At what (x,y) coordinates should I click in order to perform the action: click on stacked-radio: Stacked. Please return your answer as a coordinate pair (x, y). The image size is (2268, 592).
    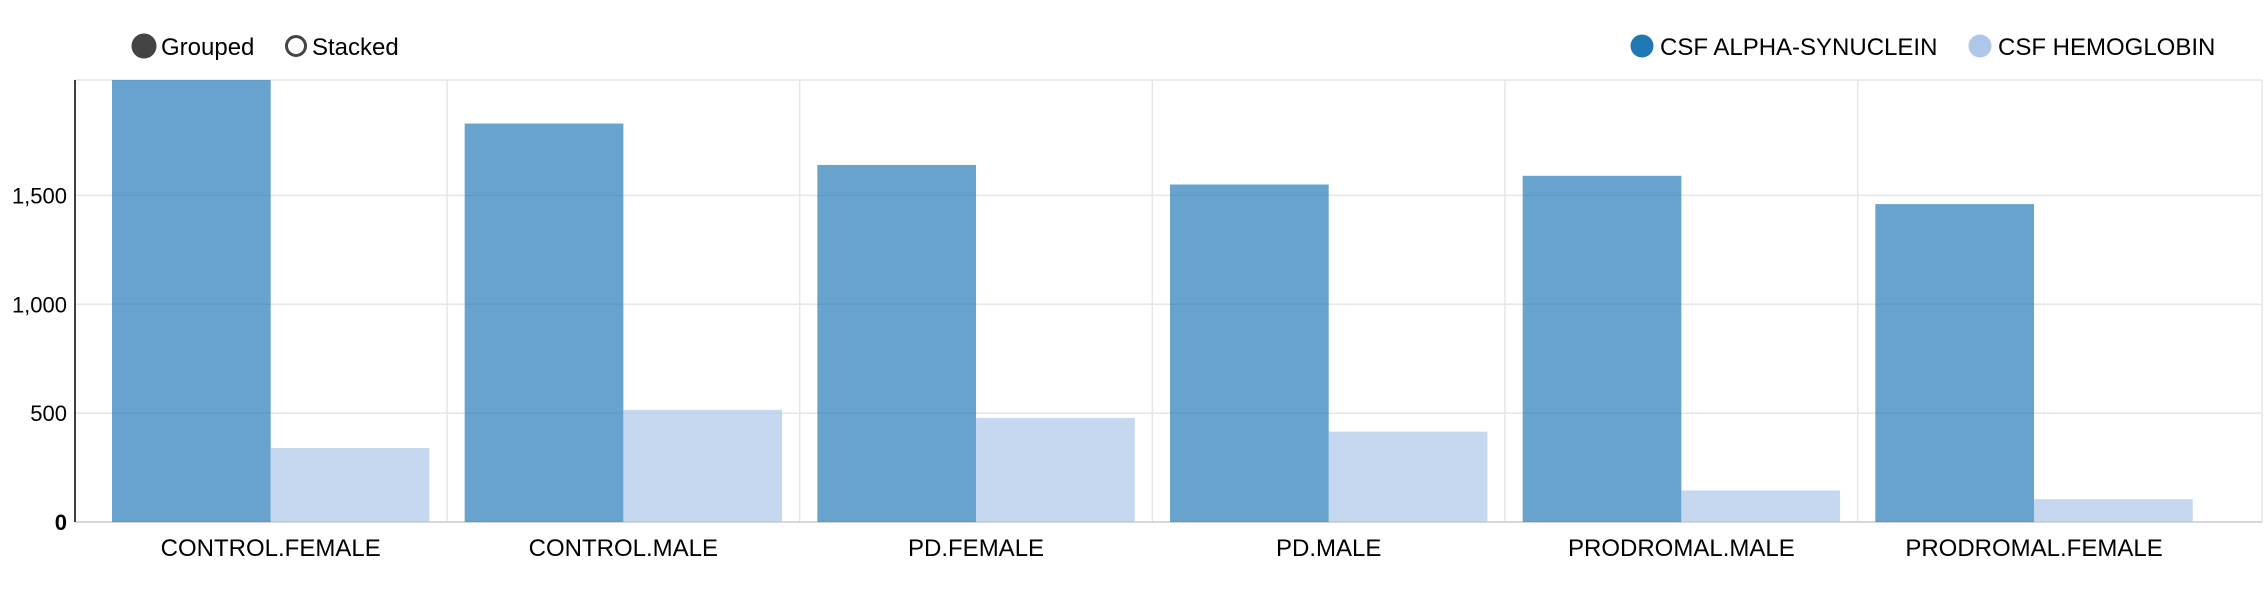
    Looking at the image, I should click on (342, 47).